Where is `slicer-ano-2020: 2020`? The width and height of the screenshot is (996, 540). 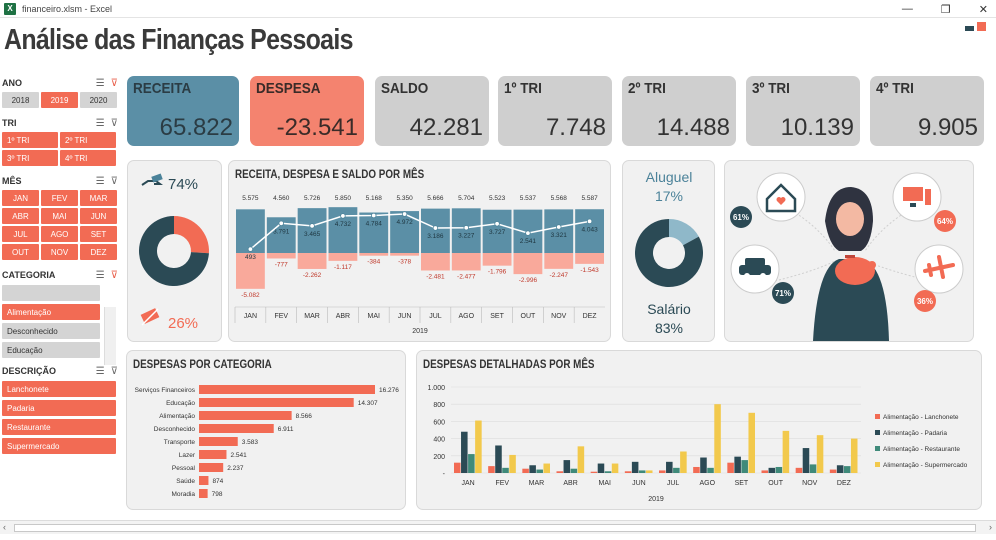 slicer-ano-2020: 2020 is located at coordinates (98, 100).